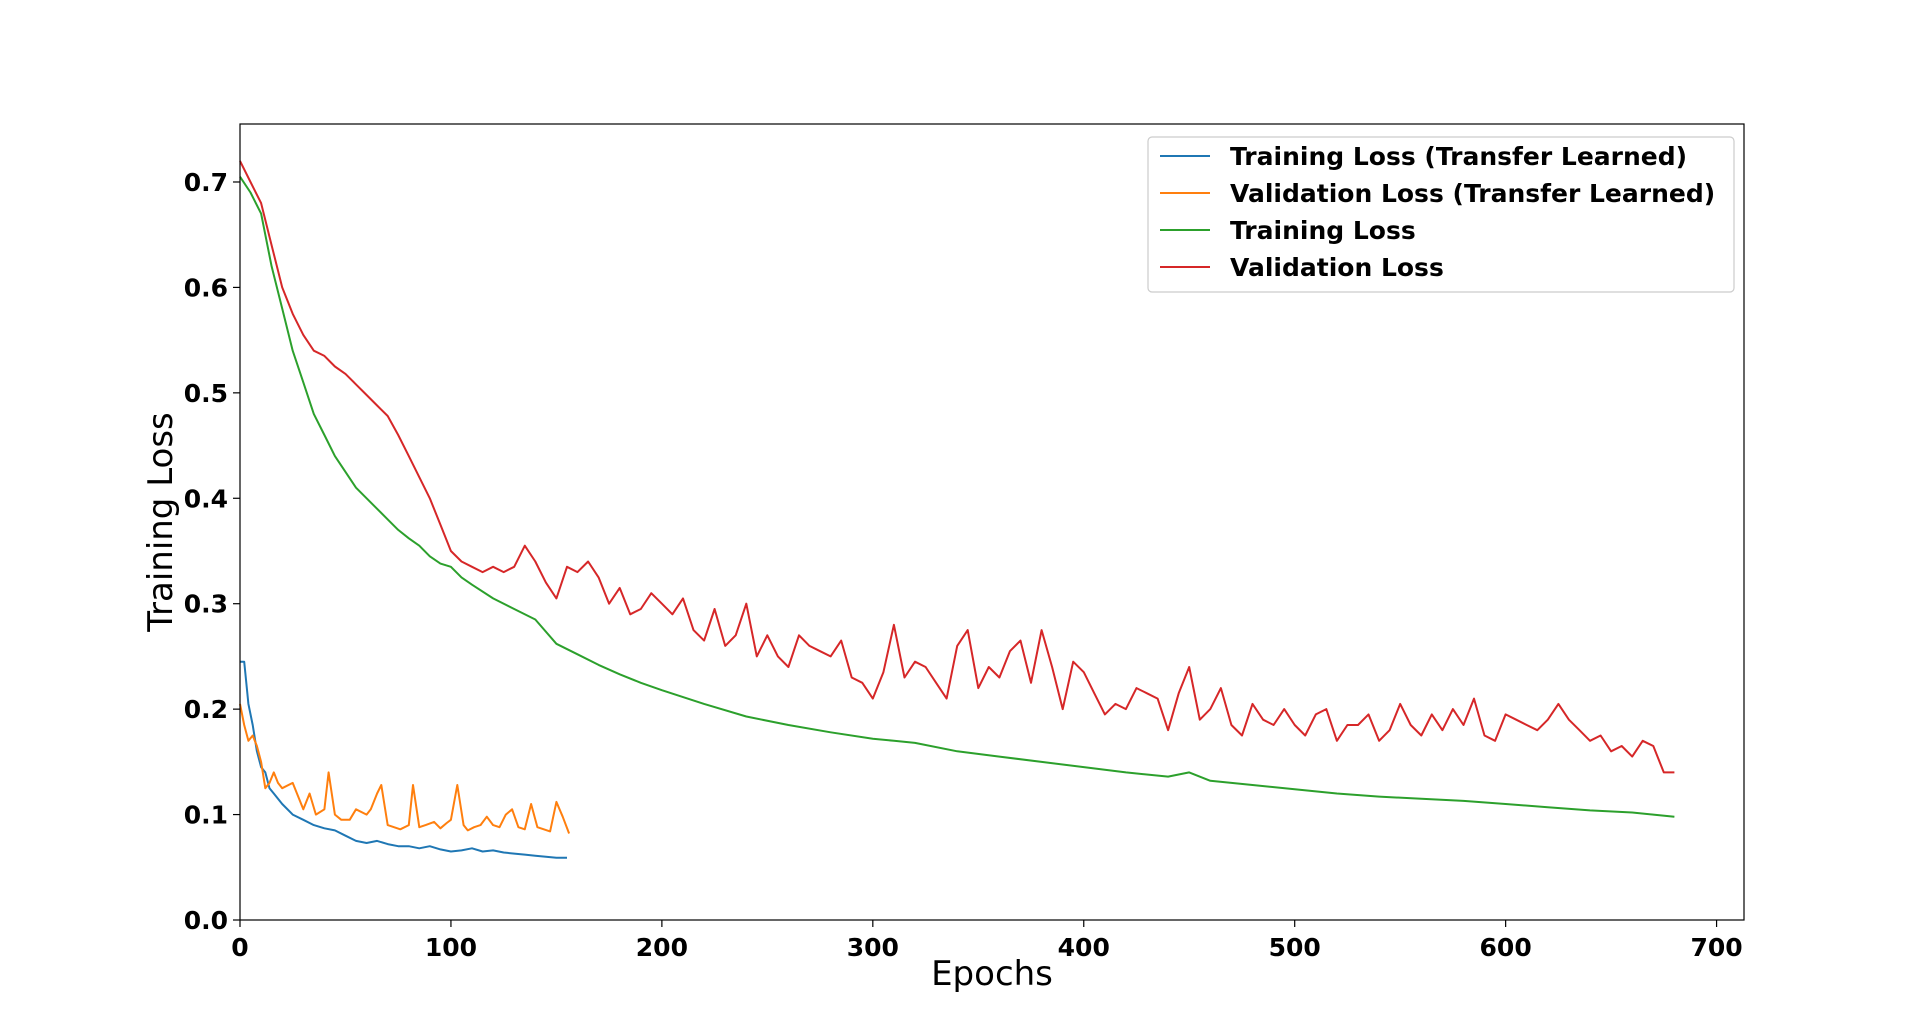 This screenshot has width=1920, height=1027. What do you see at coordinates (1472, 193) in the screenshot?
I see `legend-label-2: Validation Loss (Transfer Learned)` at bounding box center [1472, 193].